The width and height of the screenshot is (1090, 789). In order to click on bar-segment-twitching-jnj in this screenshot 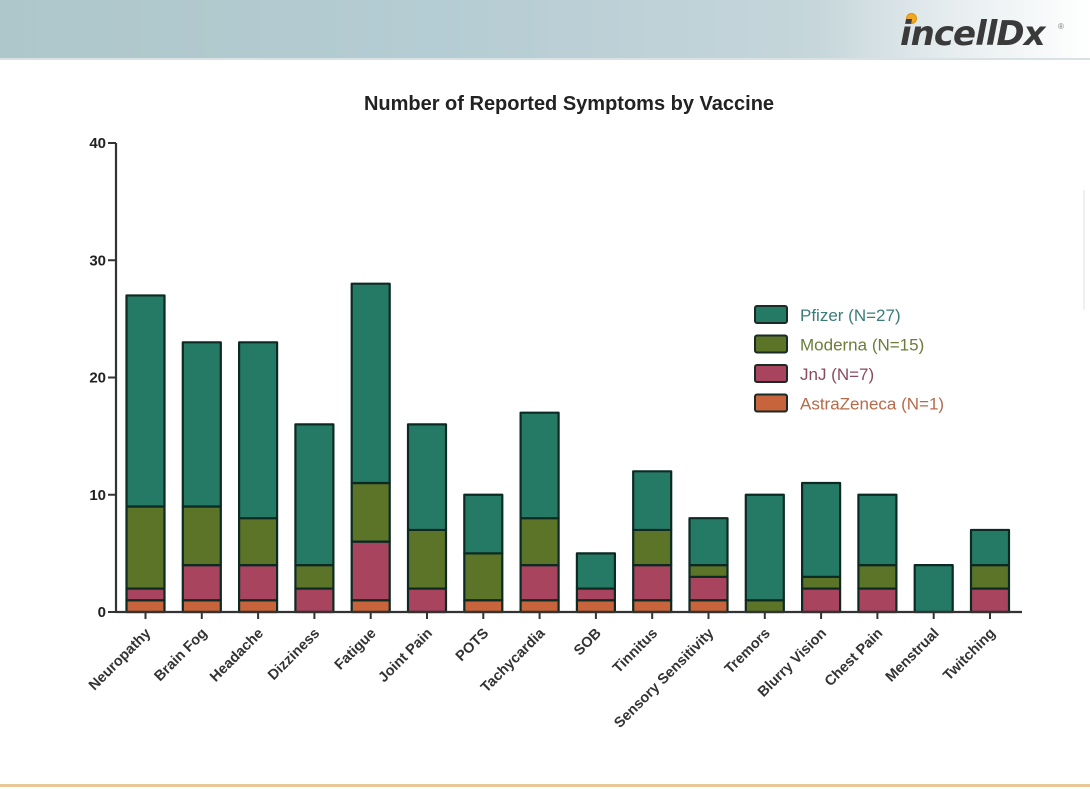, I will do `click(990, 600)`.